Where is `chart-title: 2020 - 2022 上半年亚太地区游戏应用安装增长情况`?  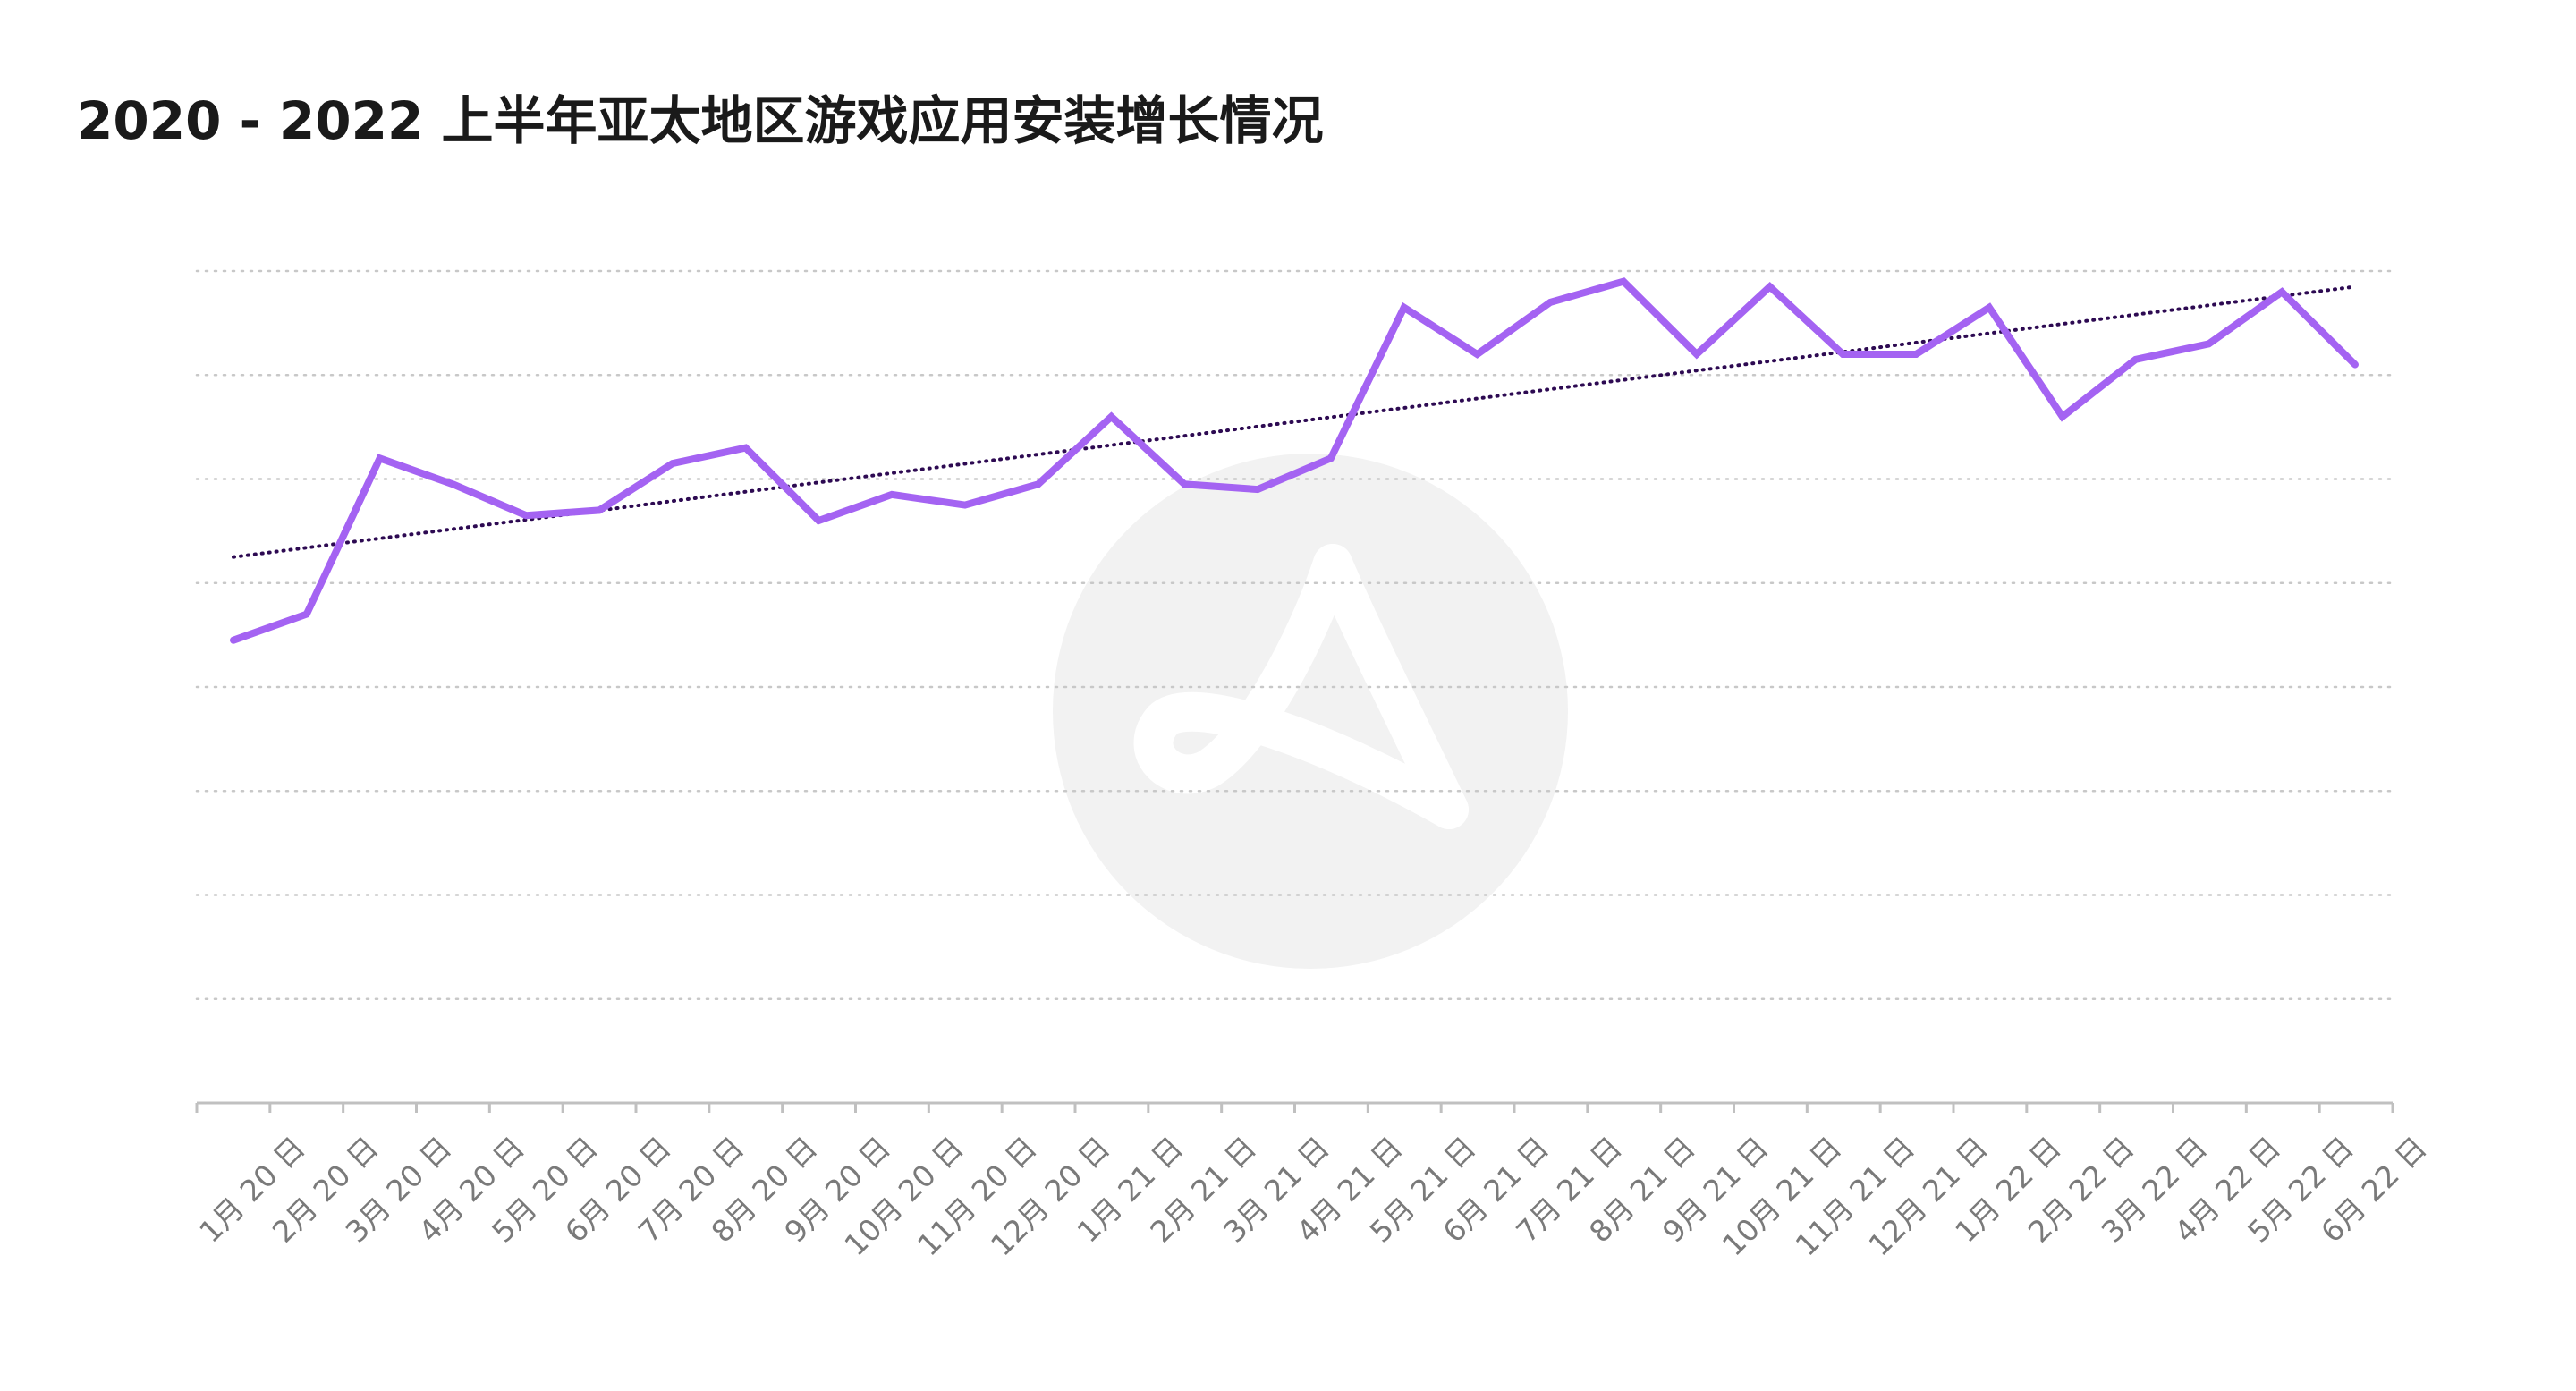 chart-title: 2020 - 2022 上半年亚太地区游戏应用安装增长情况 is located at coordinates (700, 120).